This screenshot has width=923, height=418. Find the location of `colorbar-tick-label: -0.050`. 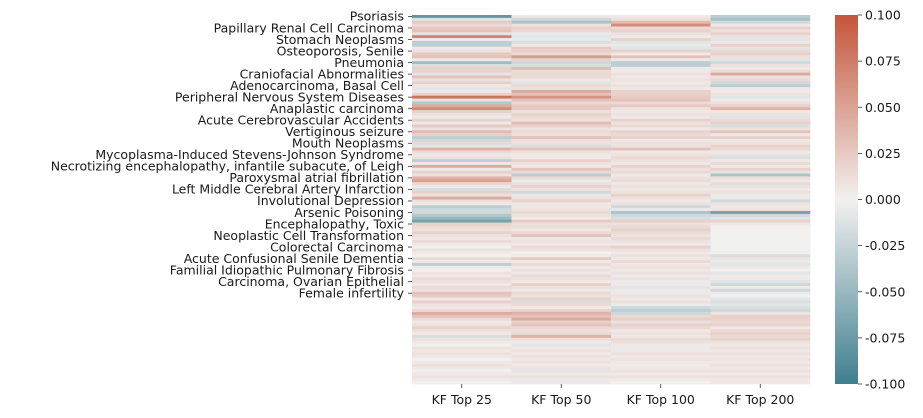

colorbar-tick-label: -0.050 is located at coordinates (885, 291).